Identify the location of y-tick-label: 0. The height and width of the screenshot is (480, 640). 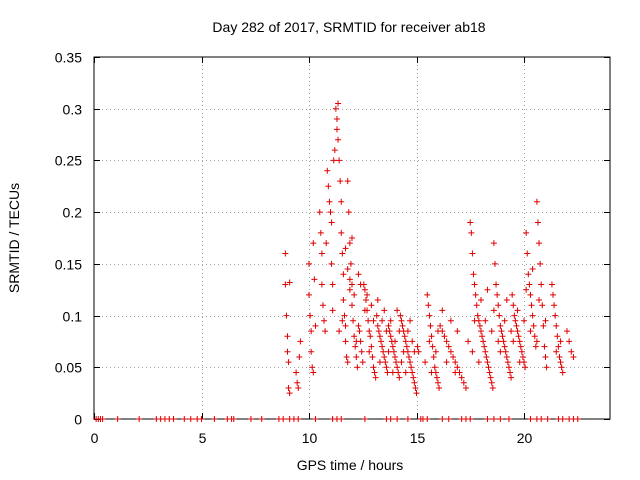
(78, 420).